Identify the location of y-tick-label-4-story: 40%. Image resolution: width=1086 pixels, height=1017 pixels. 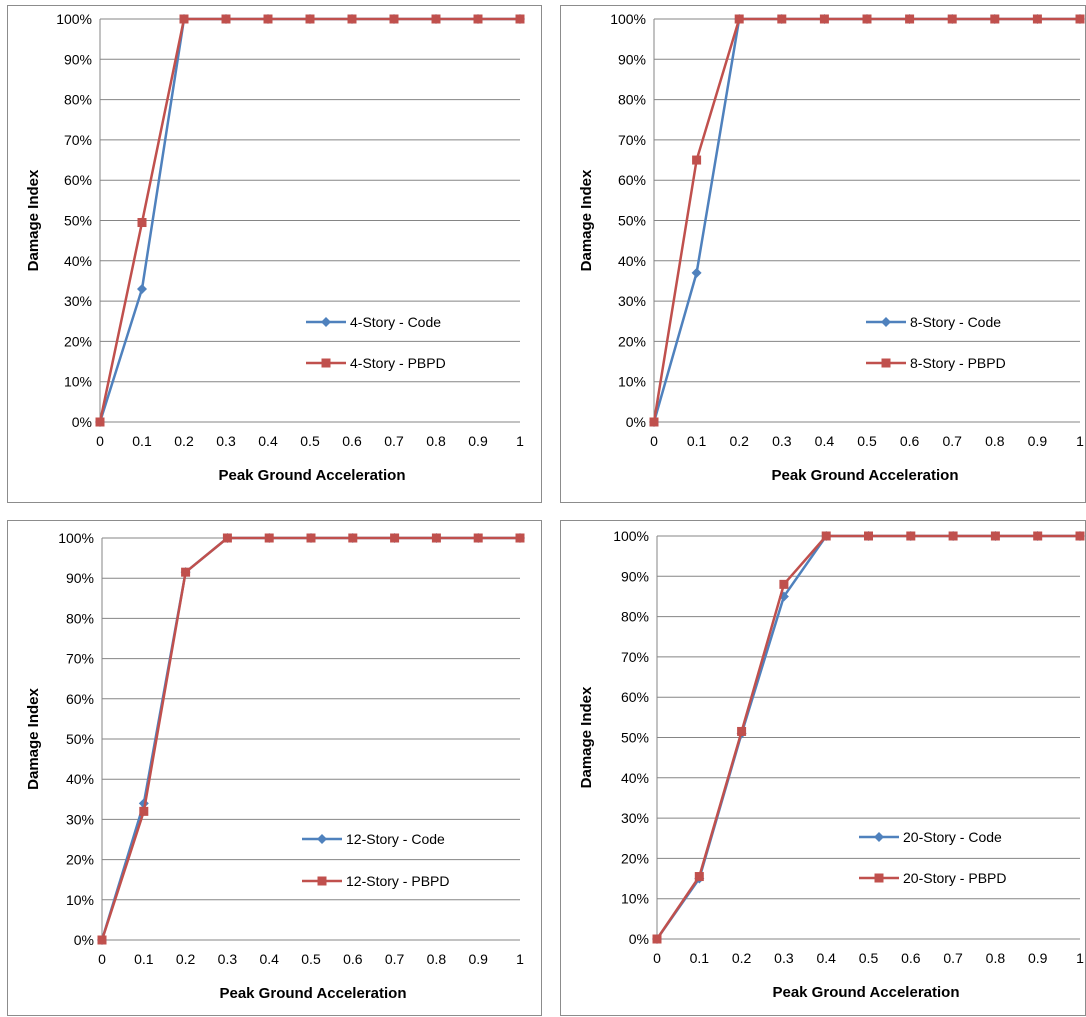
(78, 261).